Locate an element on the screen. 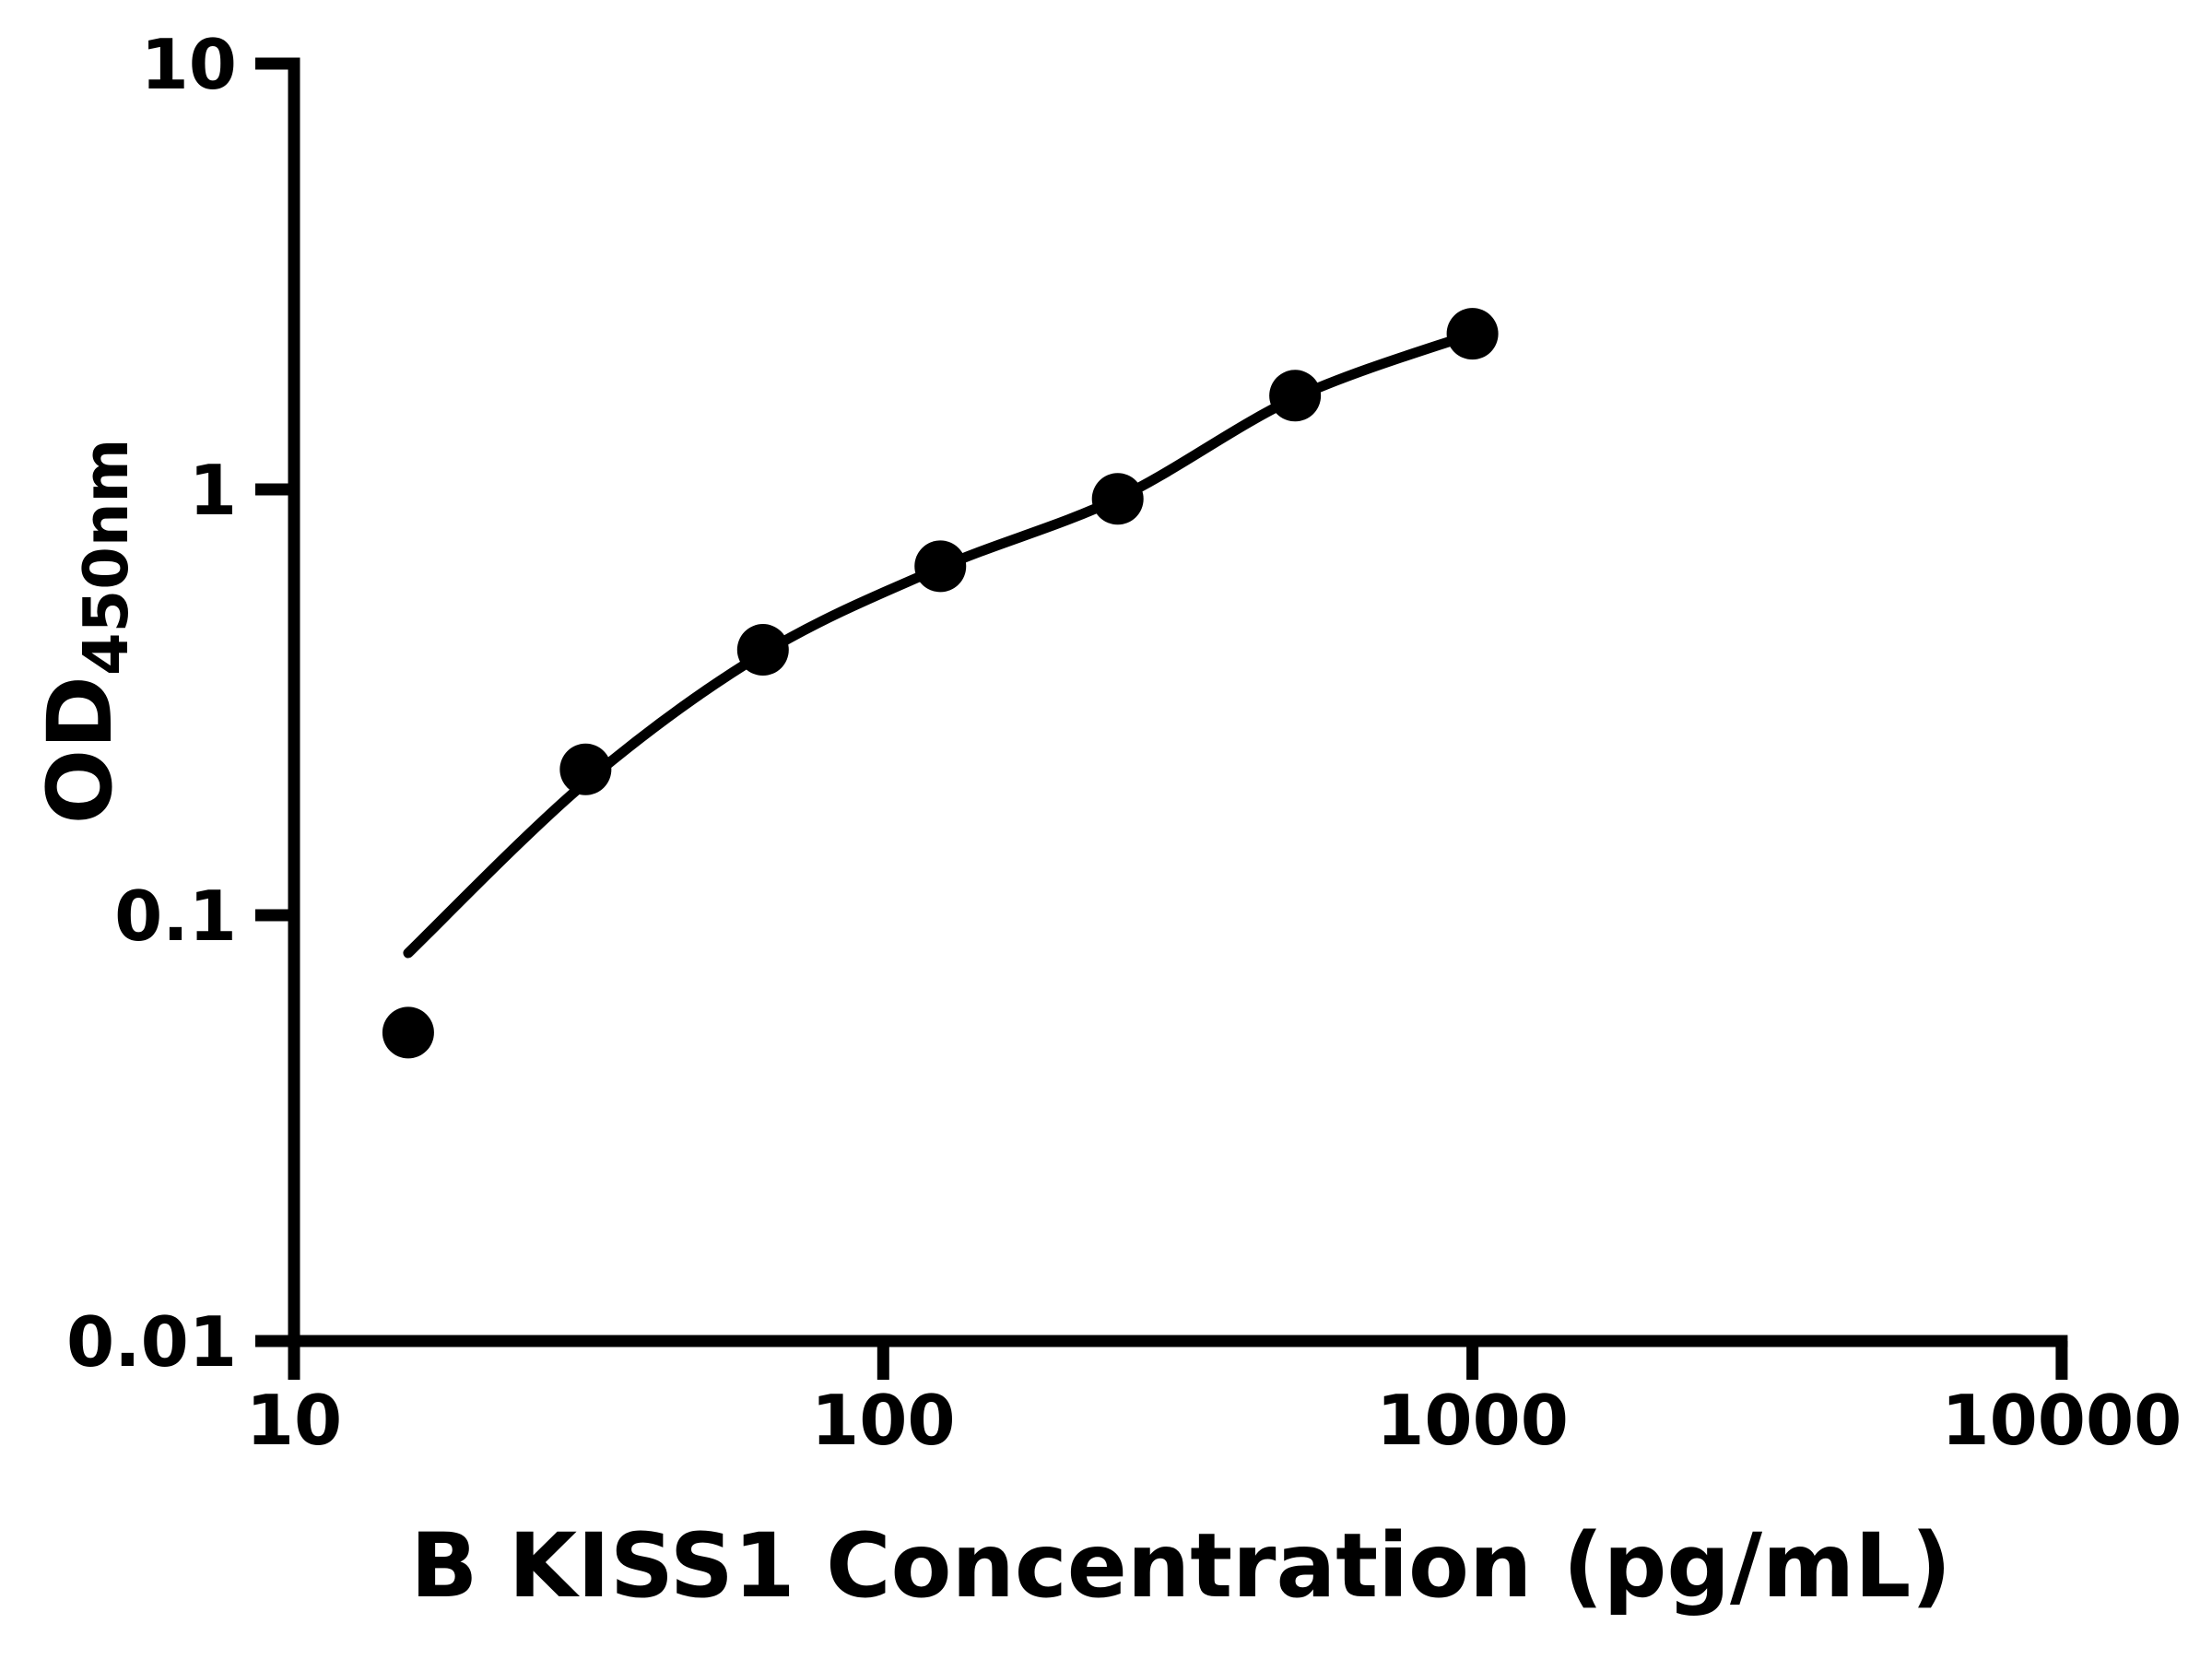 This screenshot has width=2212, height=1659. x-axis-label: B KISS1 Concentration (pg/mL) is located at coordinates (1180, 1566).